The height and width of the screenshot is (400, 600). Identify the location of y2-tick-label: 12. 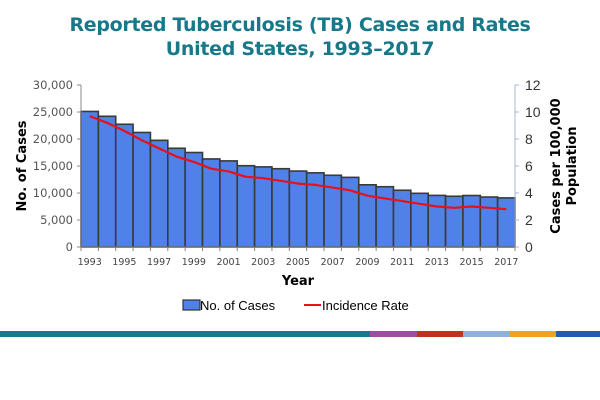
(533, 85).